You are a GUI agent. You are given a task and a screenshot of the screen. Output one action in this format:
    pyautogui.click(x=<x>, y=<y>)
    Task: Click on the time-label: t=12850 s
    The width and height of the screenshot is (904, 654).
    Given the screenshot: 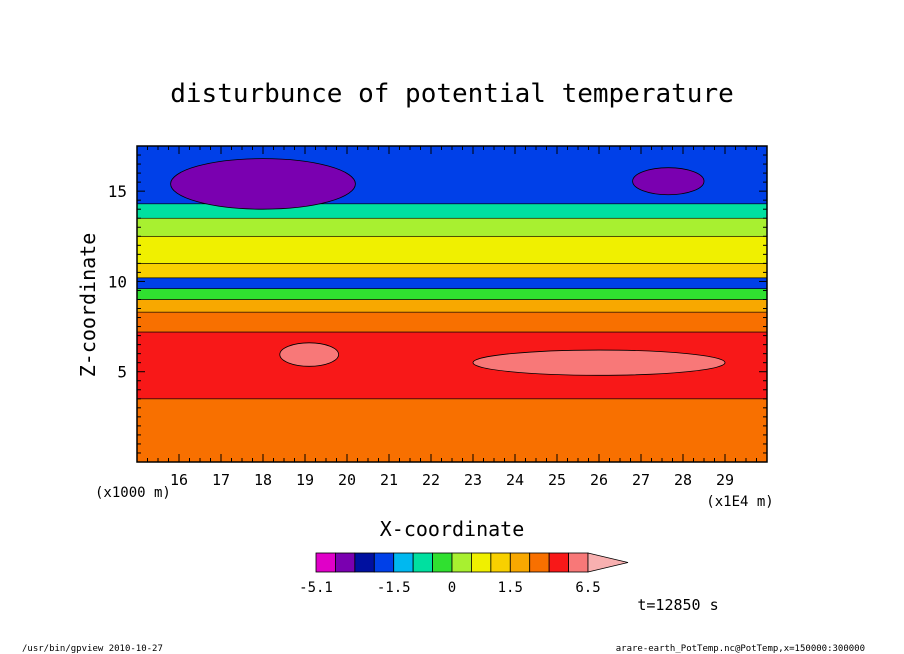 What is the action you would take?
    pyautogui.click(x=677, y=605)
    